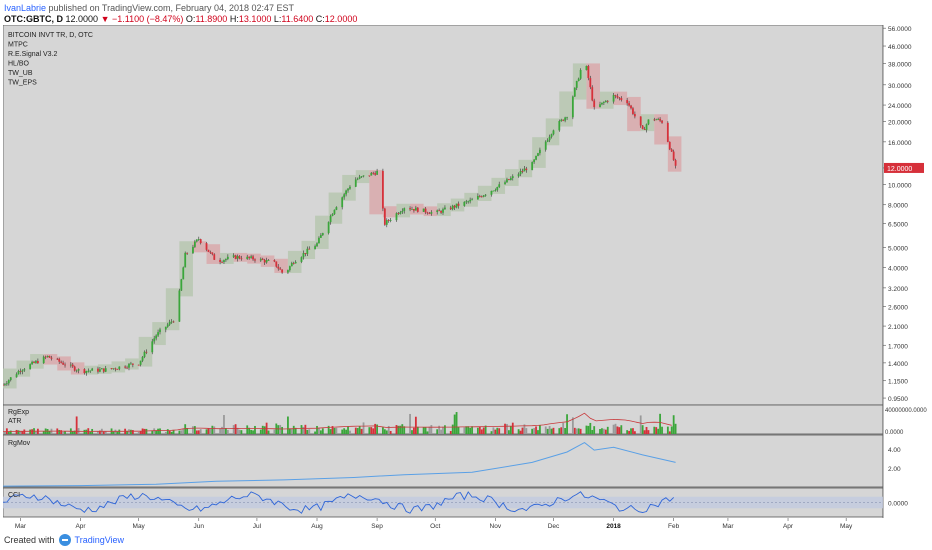 Image resolution: width=932 pixels, height=550 pixels. Describe the element at coordinates (900, 64) in the screenshot. I see `price-tick-label: 38.0000` at that location.